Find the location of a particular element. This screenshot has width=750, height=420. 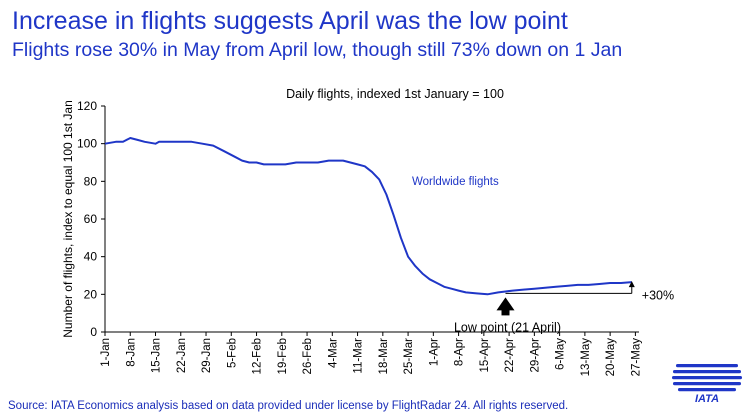

x-tick-label: 13-May is located at coordinates (586, 357).